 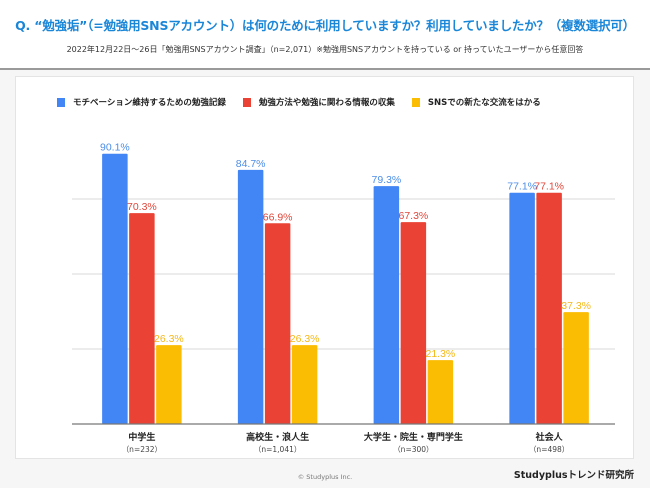 What do you see at coordinates (413, 437) in the screenshot?
I see `x-tick-label: 大学生・院生・専門学生` at bounding box center [413, 437].